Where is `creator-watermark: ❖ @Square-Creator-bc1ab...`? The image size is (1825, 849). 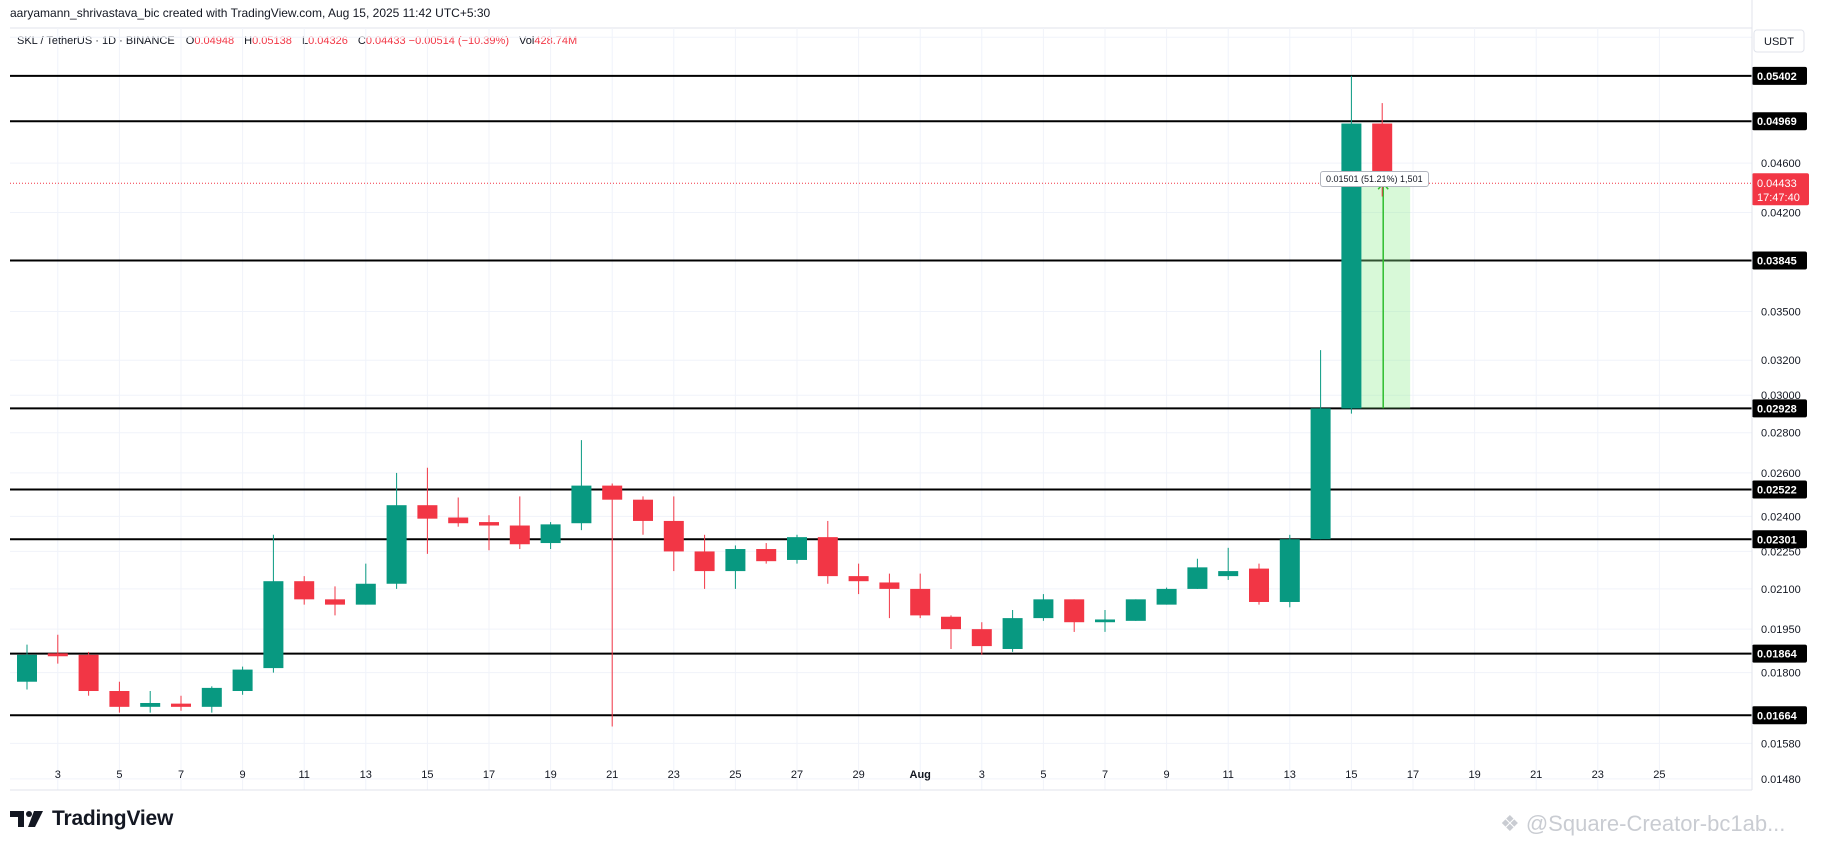 creator-watermark: ❖ @Square-Creator-bc1ab... is located at coordinates (1642, 824).